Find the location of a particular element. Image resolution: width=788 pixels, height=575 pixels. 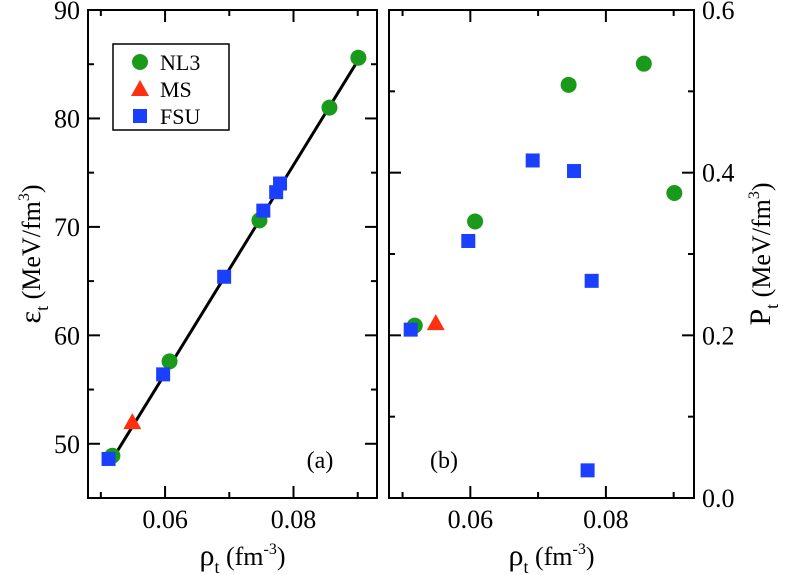

legend-label-ms: MS is located at coordinates (176, 89).